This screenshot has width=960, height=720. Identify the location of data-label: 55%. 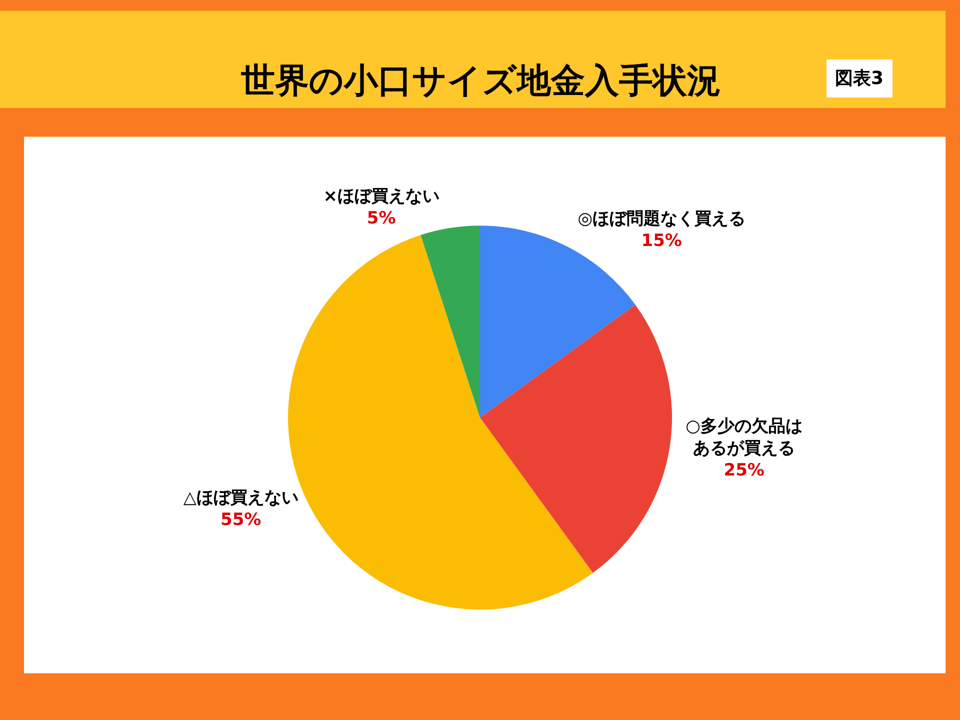
(241, 520).